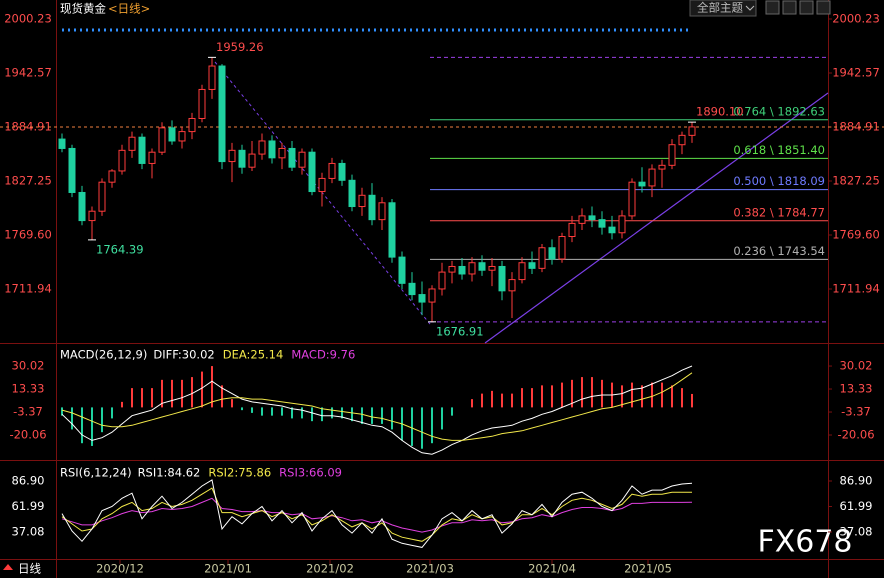 The width and height of the screenshot is (884, 578). Describe the element at coordinates (28, 18) in the screenshot. I see `y-tick-label-left: 2000.23` at that location.